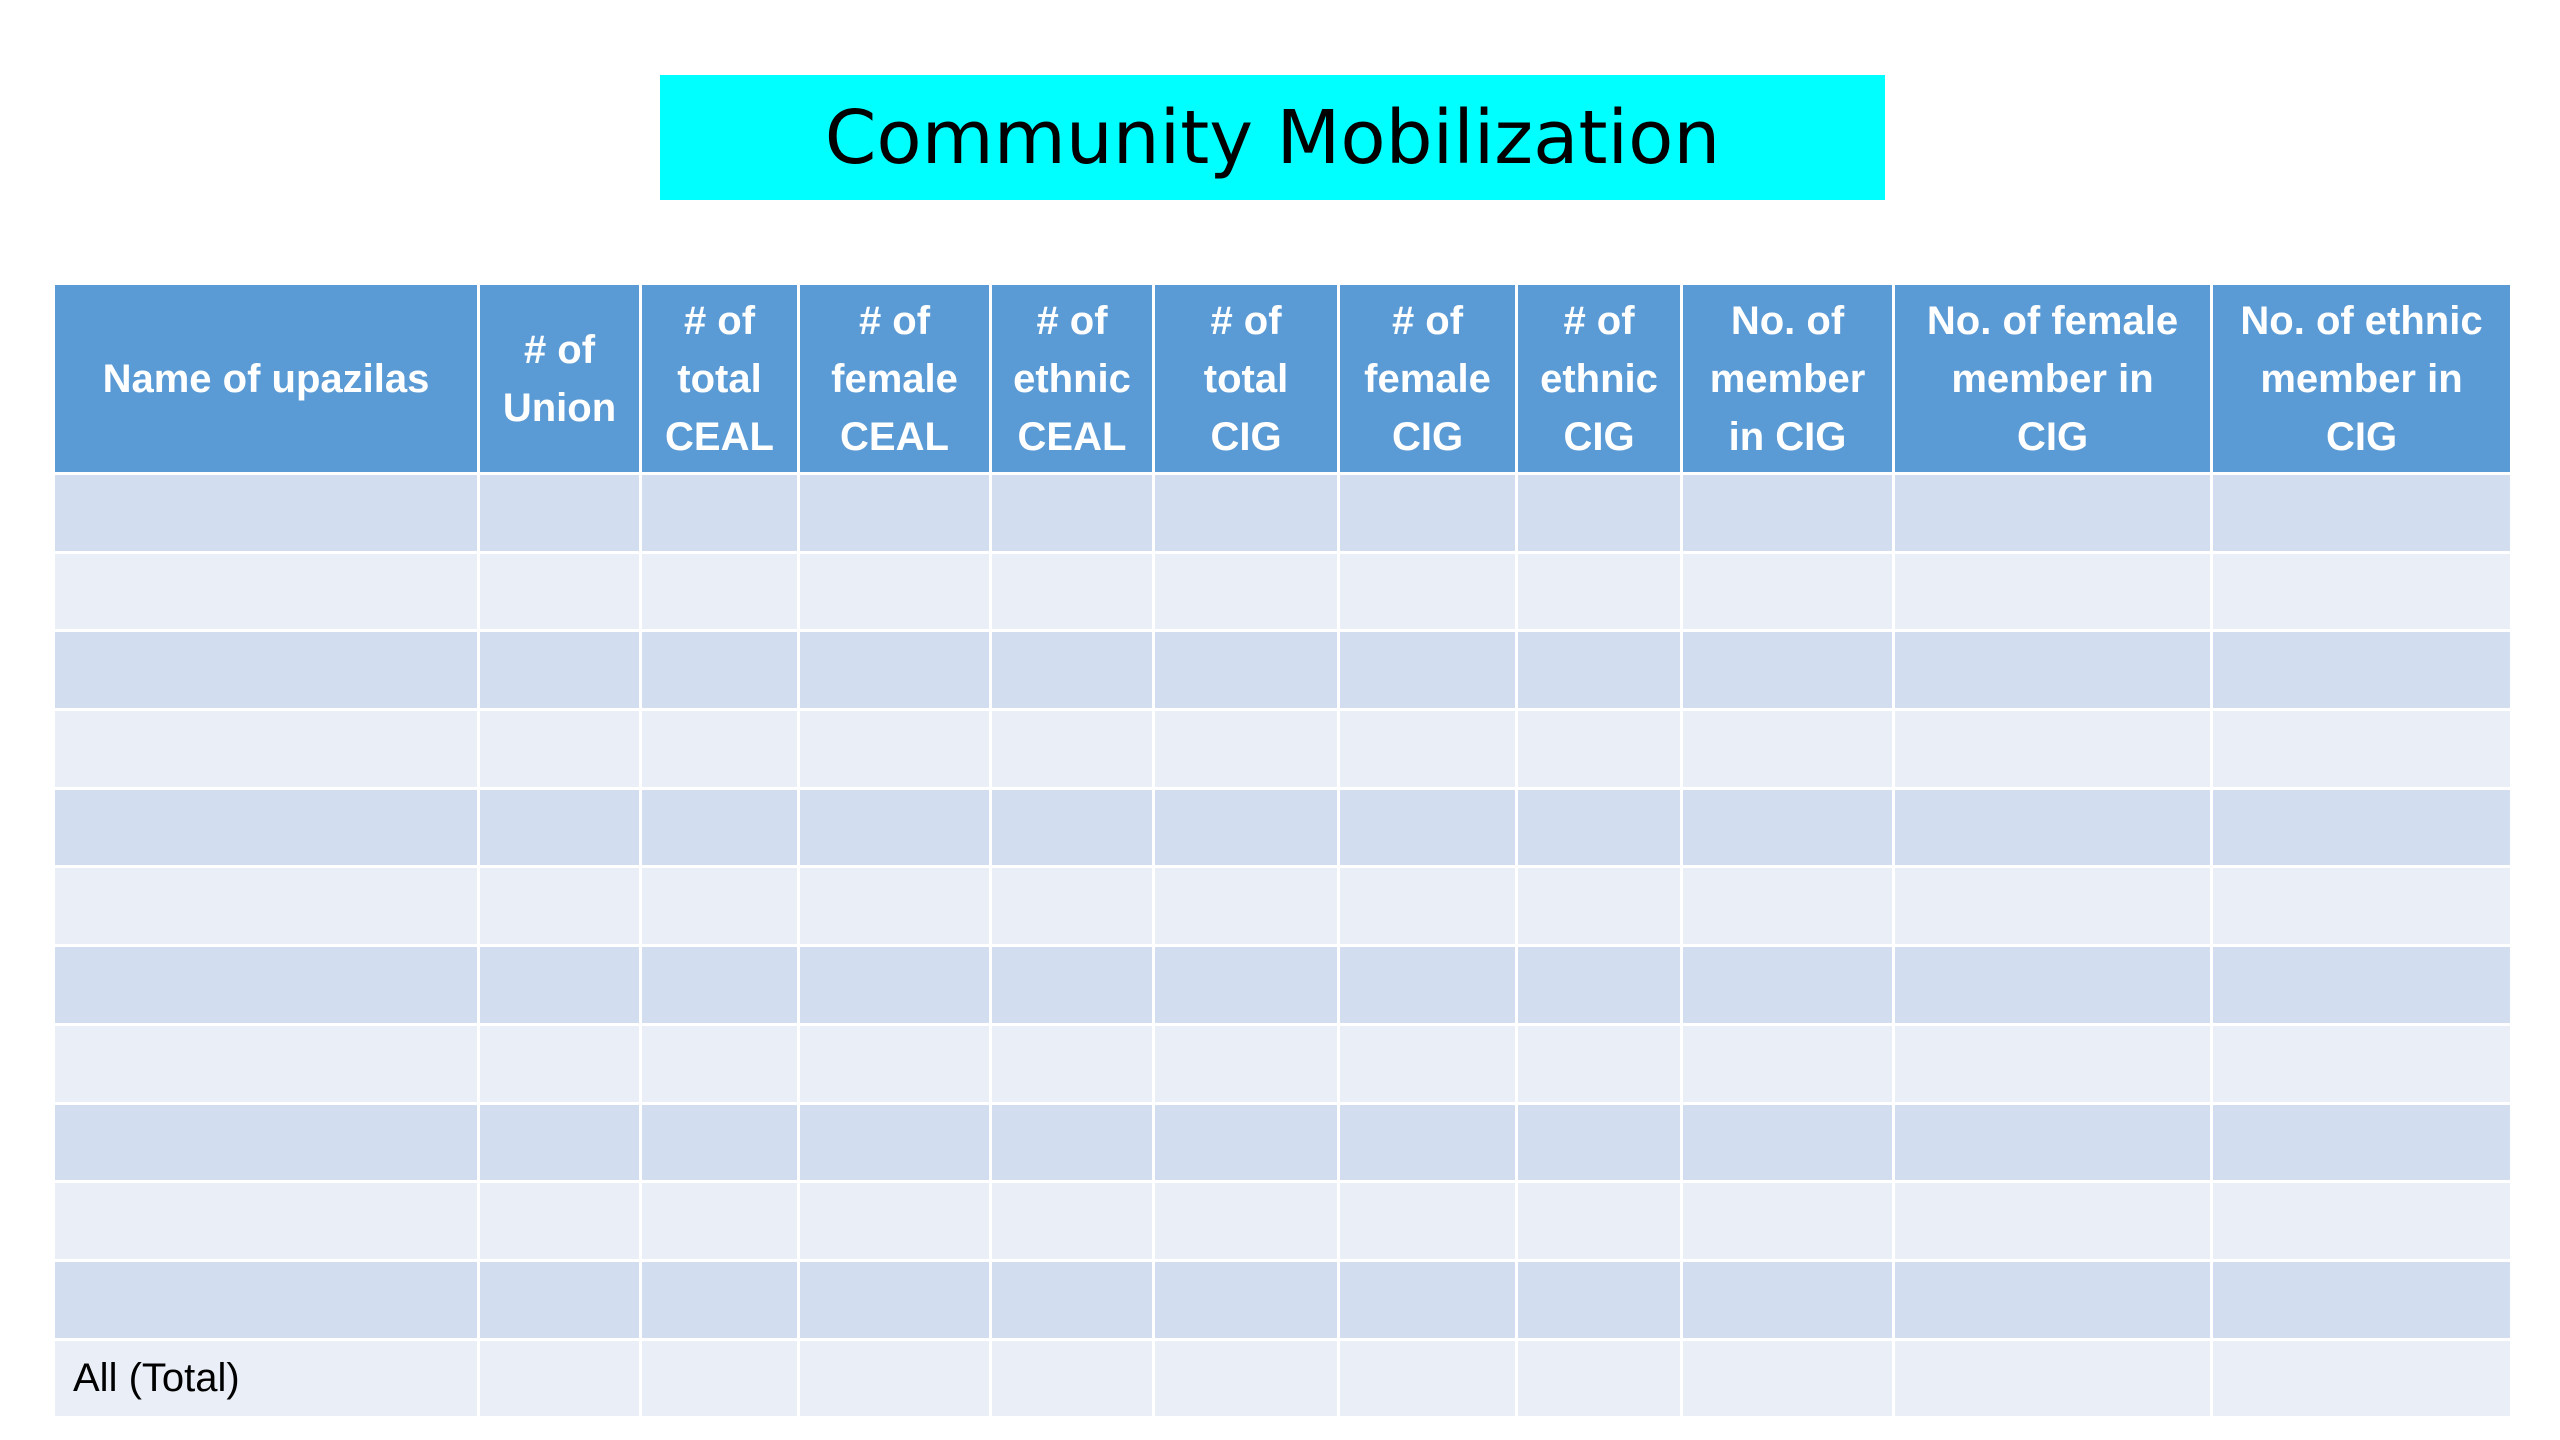 The image size is (2560, 1440). What do you see at coordinates (1246, 378) in the screenshot?
I see `col-header-total-cig: # of total CIG` at bounding box center [1246, 378].